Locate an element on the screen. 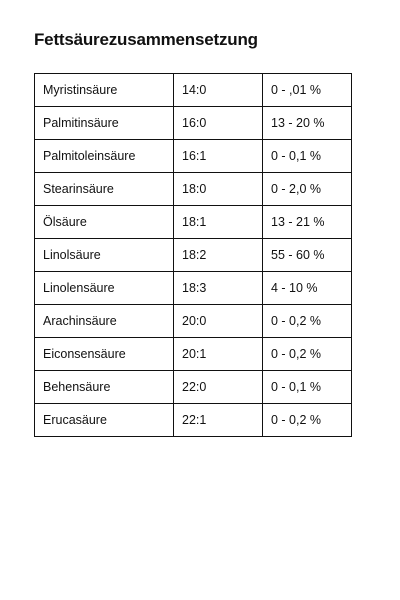 Image resolution: width=400 pixels, height=600 pixels. acid-code-cell: 18:1 is located at coordinates (218, 222).